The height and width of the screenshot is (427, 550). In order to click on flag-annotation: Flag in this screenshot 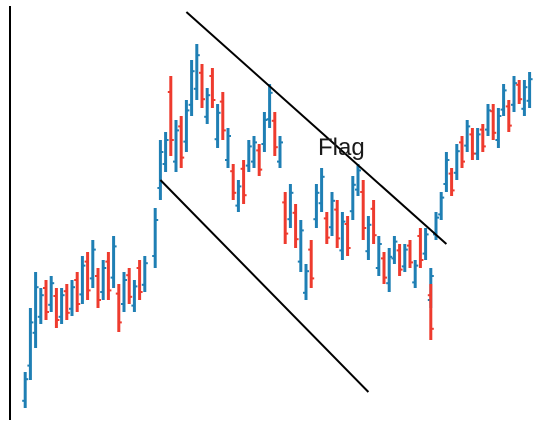, I will do `click(341, 147)`.